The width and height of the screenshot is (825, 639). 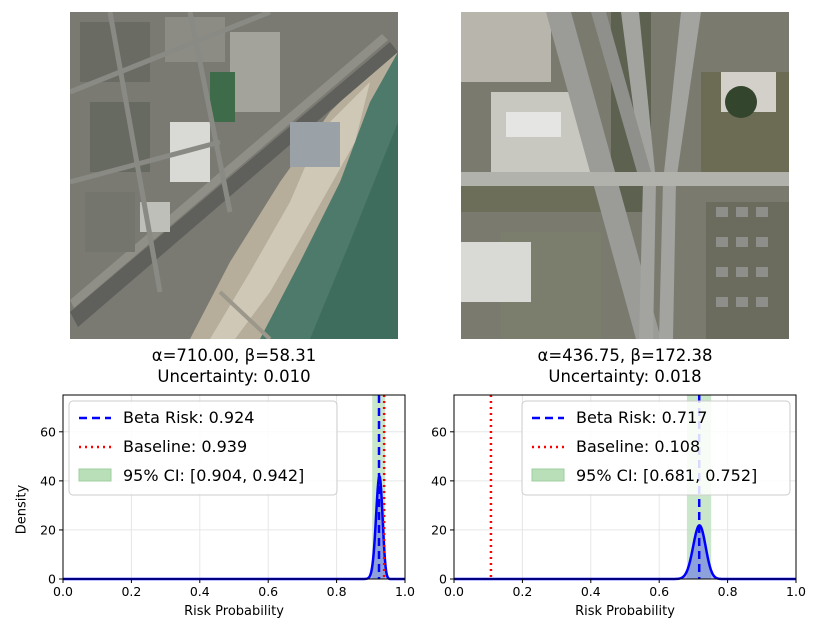 What do you see at coordinates (188, 417) in the screenshot?
I see `legend-label: Beta Risk: 0.924` at bounding box center [188, 417].